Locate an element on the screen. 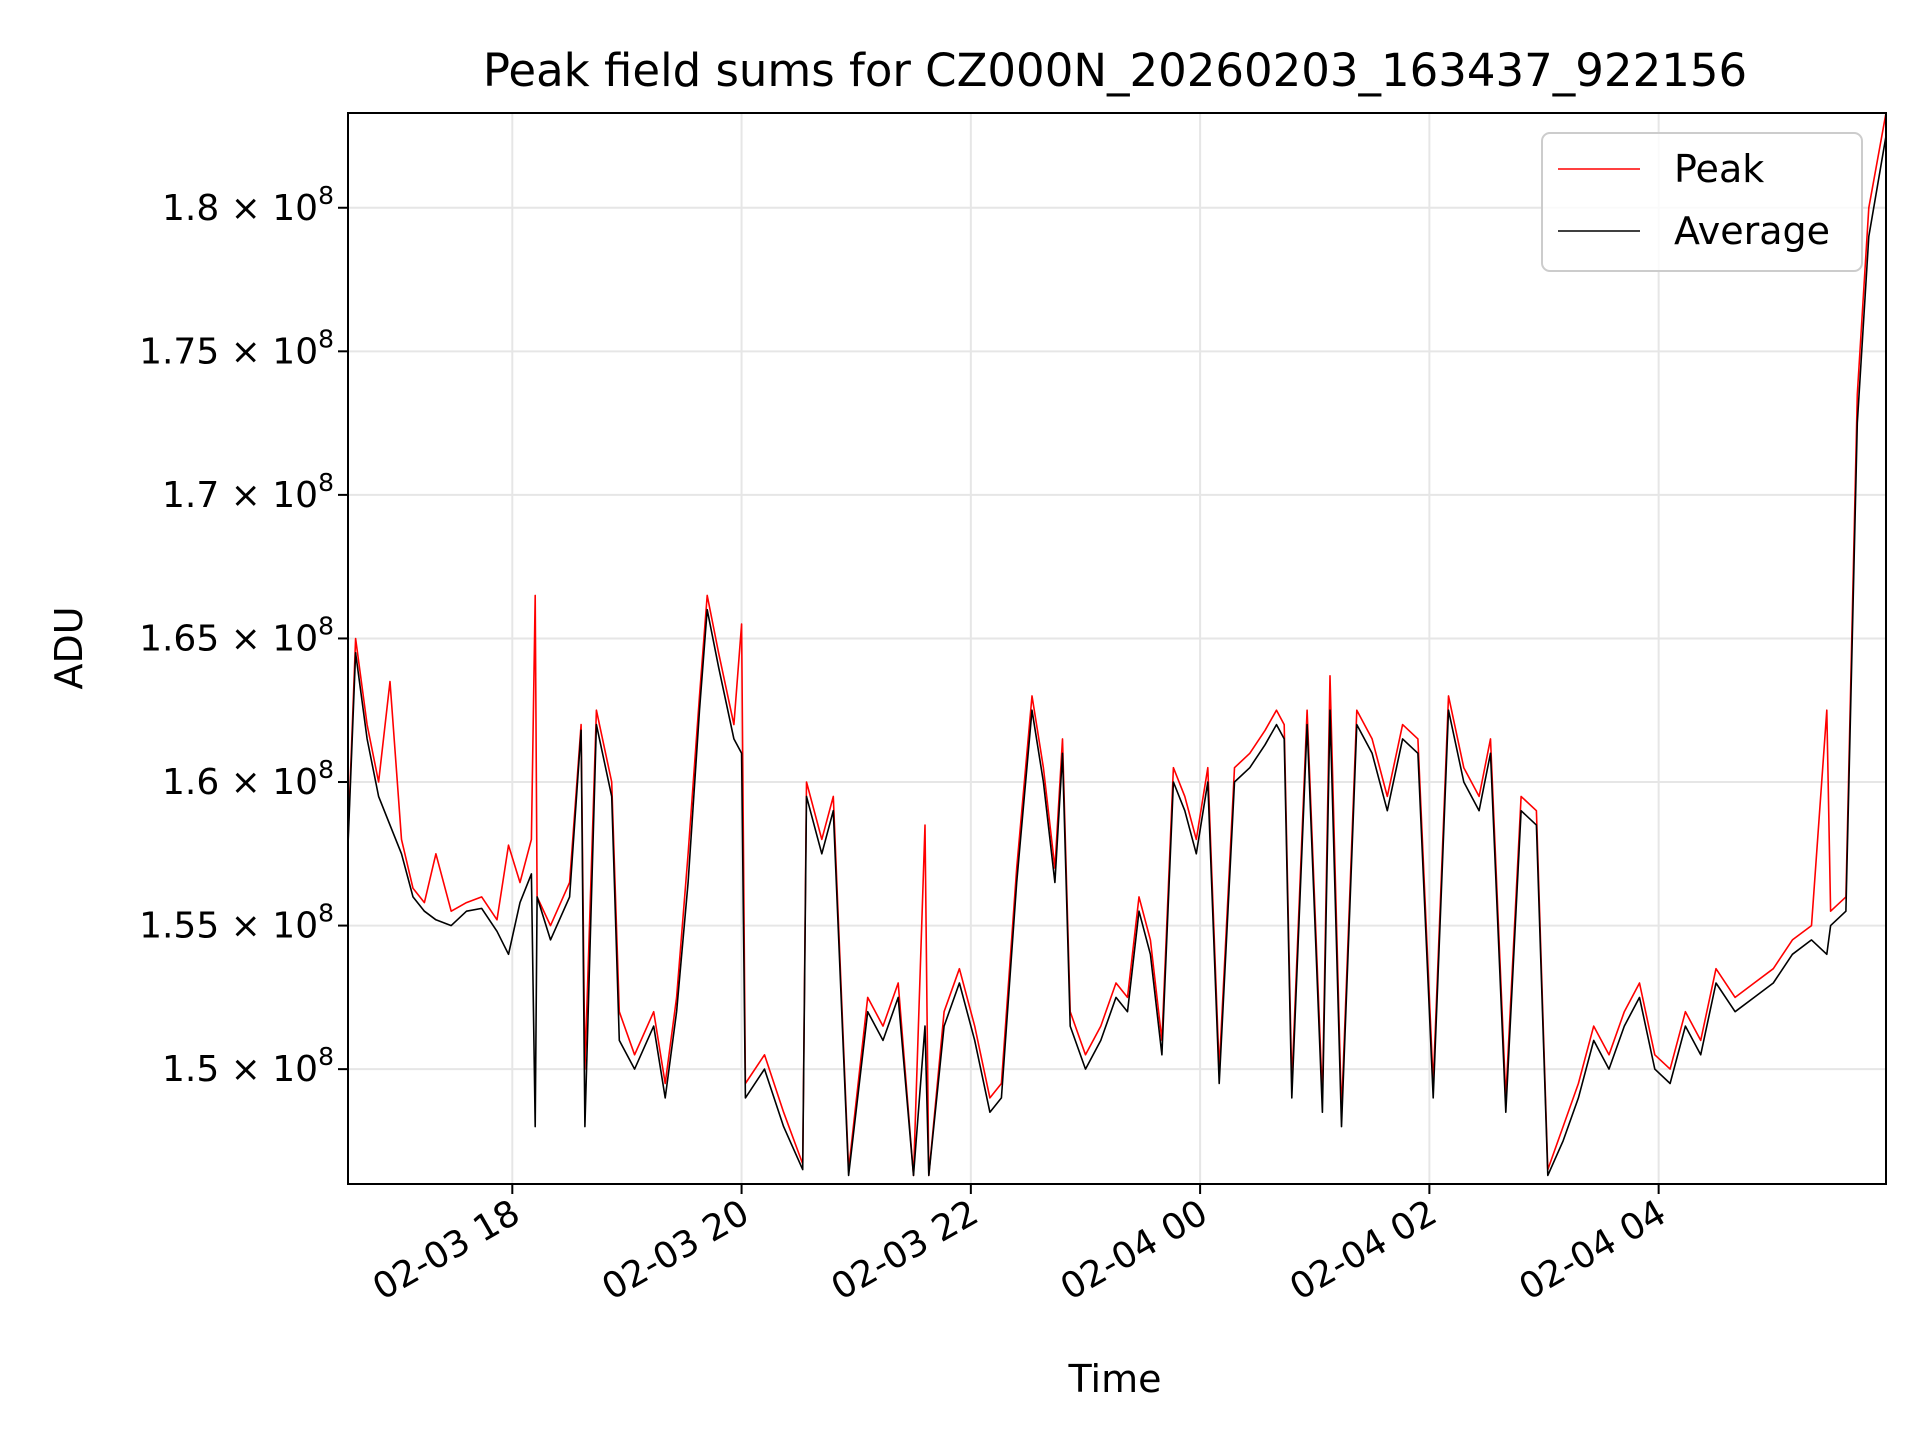  legend: Peak Average is located at coordinates (1702, 202).